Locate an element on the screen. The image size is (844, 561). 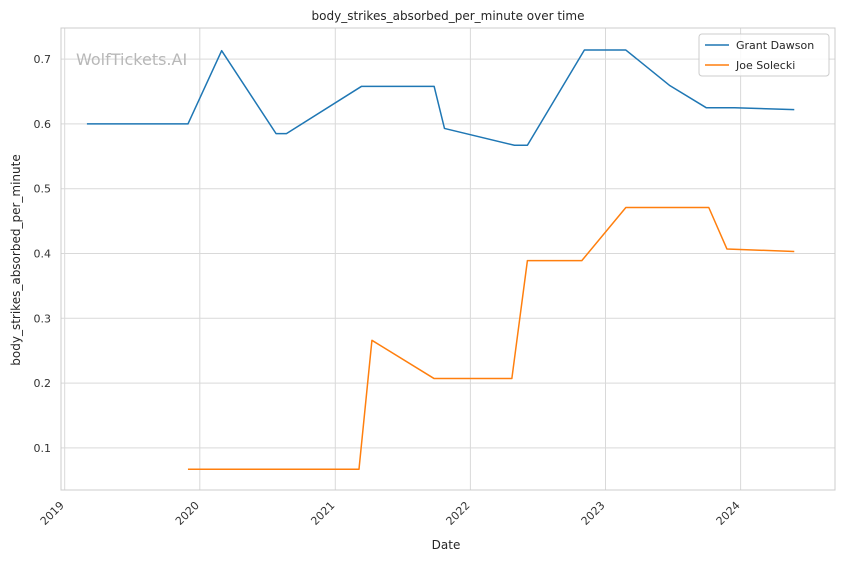
x-axis-title: Date is located at coordinates (446, 545).